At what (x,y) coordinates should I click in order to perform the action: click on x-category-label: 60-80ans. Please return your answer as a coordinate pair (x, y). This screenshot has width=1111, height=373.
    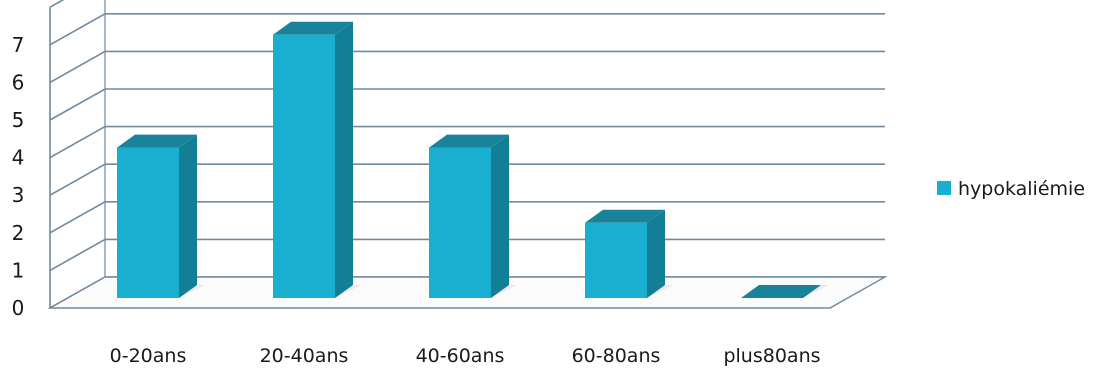
    Looking at the image, I should click on (616, 356).